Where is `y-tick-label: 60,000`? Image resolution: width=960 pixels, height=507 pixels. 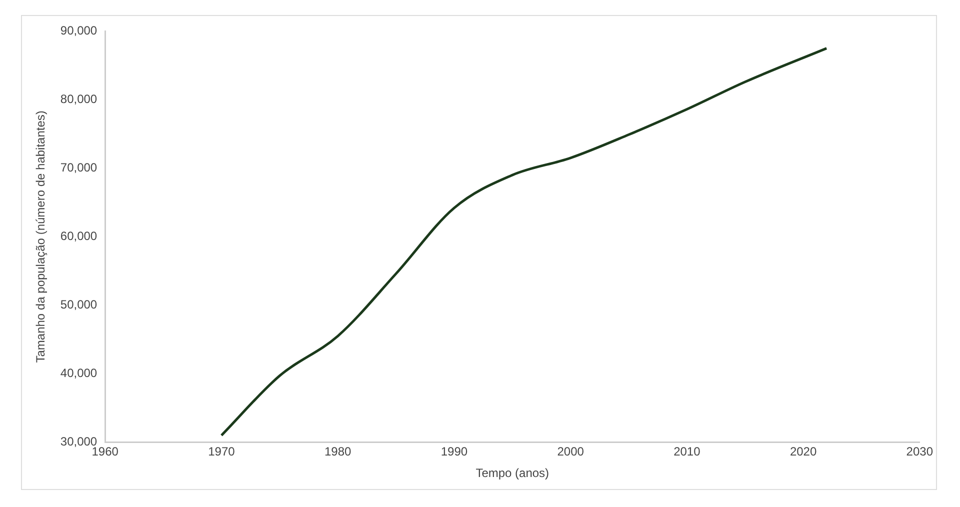 y-tick-label: 60,000 is located at coordinates (79, 236).